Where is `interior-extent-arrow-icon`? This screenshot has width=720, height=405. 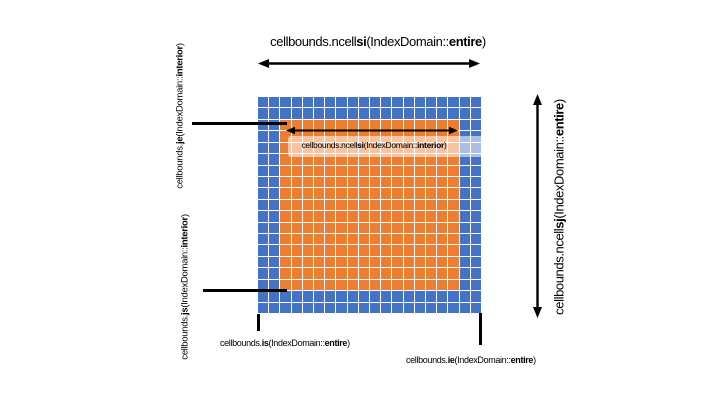 interior-extent-arrow-icon is located at coordinates (372, 130).